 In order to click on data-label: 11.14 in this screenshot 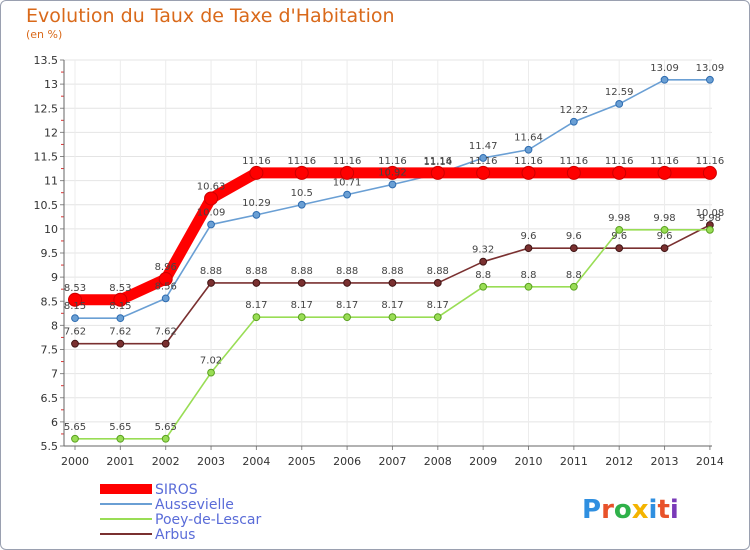, I will do `click(437, 162)`.